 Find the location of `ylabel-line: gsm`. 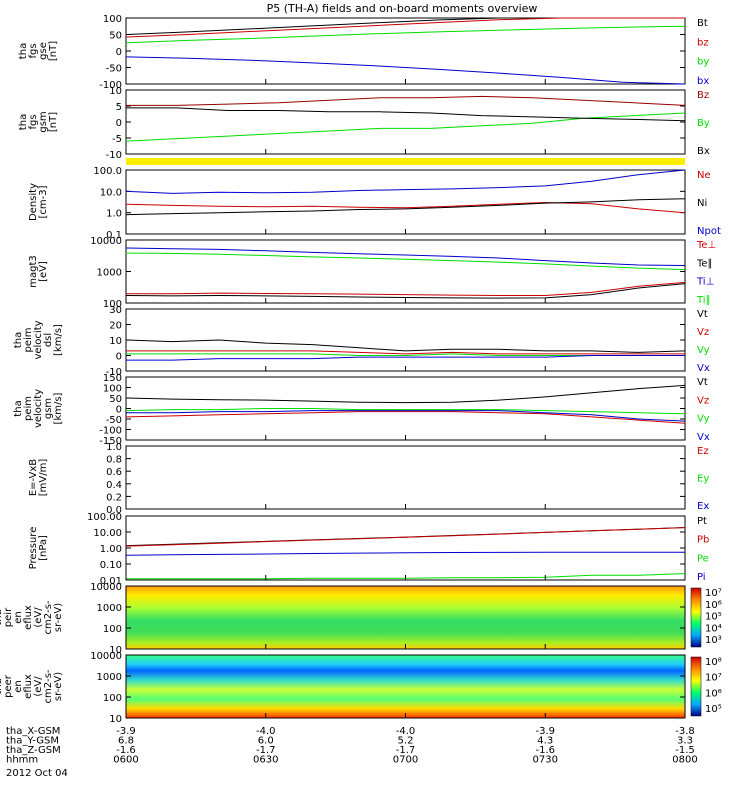

ylabel-line: gsm is located at coordinates (43, 121).